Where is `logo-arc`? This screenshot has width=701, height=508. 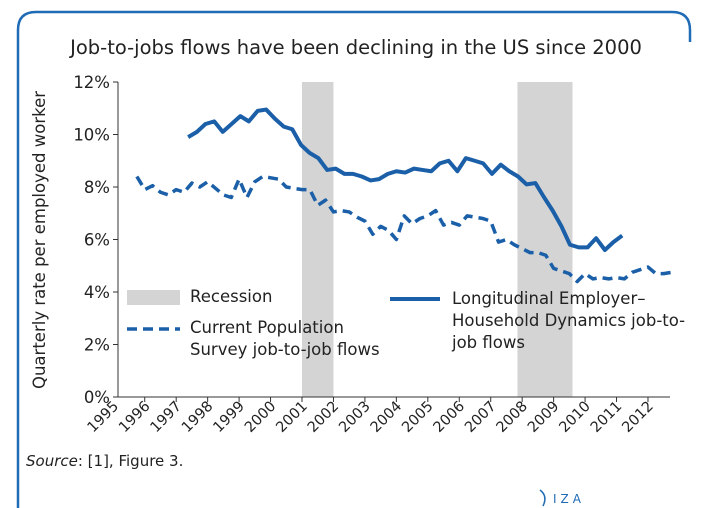
logo-arc is located at coordinates (542, 498).